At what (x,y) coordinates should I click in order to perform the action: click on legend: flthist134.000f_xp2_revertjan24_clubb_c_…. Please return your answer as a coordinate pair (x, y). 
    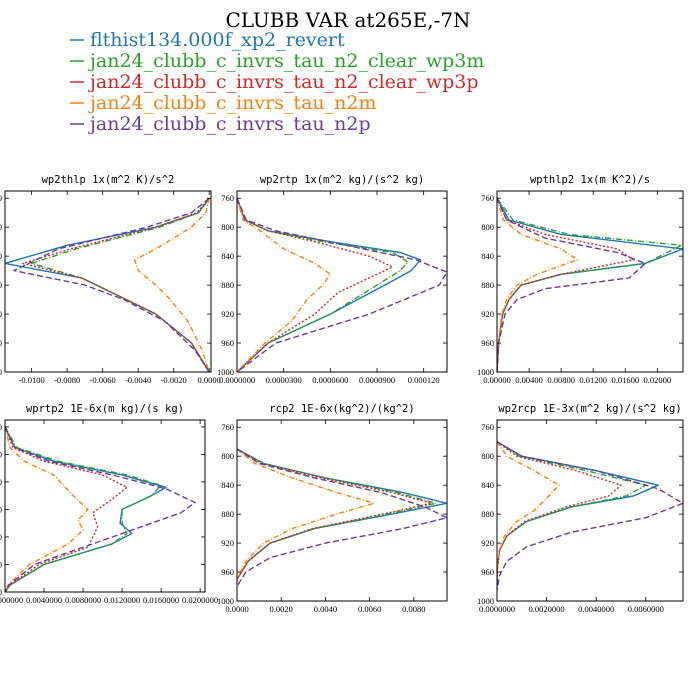
    Looking at the image, I should click on (277, 82).